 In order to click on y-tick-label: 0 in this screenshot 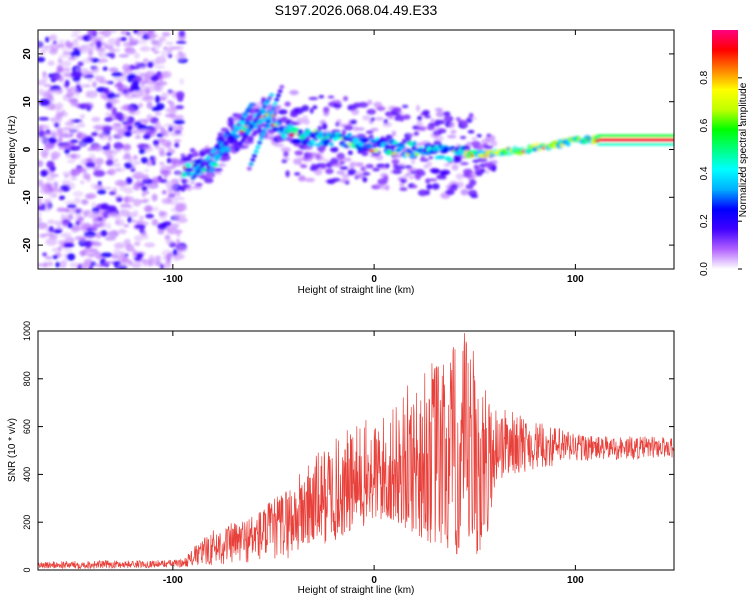, I will do `click(27, 149)`.